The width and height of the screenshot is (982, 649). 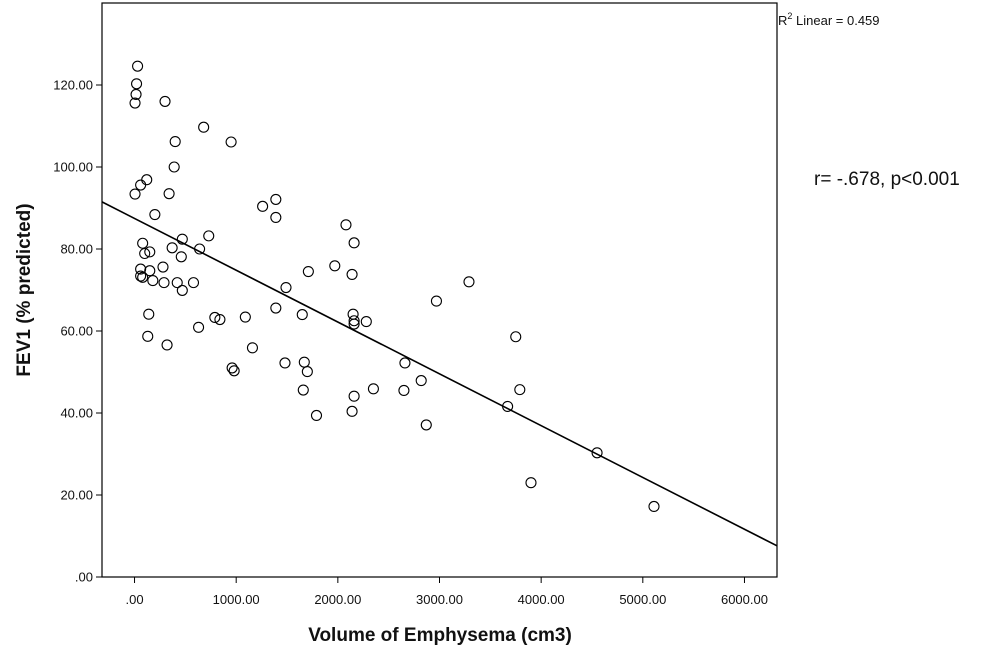 I want to click on r-squared-superscript: 2, so click(x=789, y=16).